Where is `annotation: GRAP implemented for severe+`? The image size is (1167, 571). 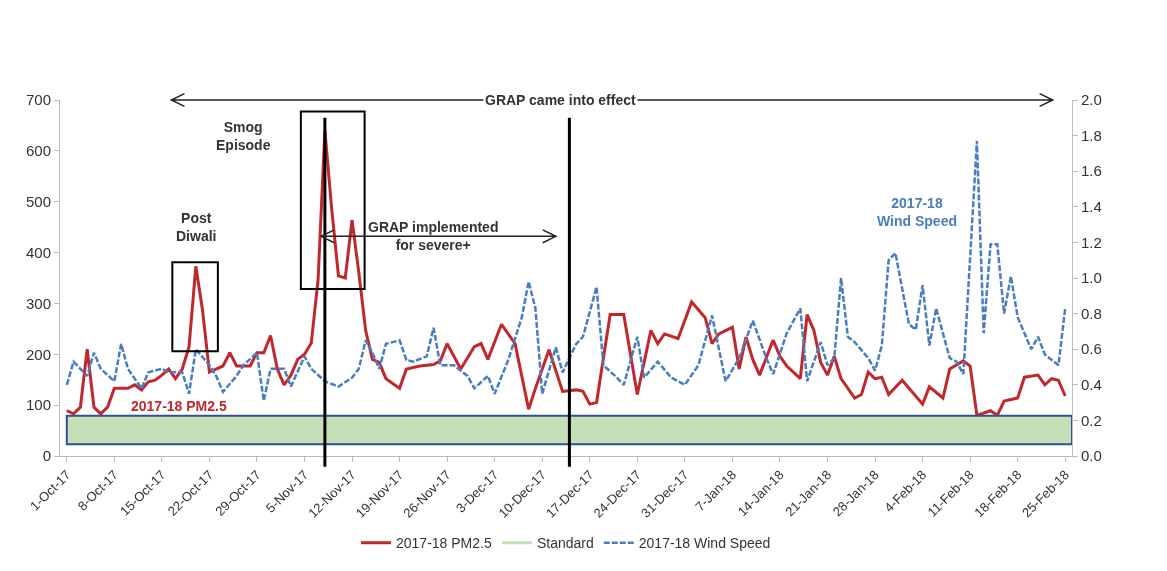 annotation: GRAP implemented for severe+ is located at coordinates (433, 236).